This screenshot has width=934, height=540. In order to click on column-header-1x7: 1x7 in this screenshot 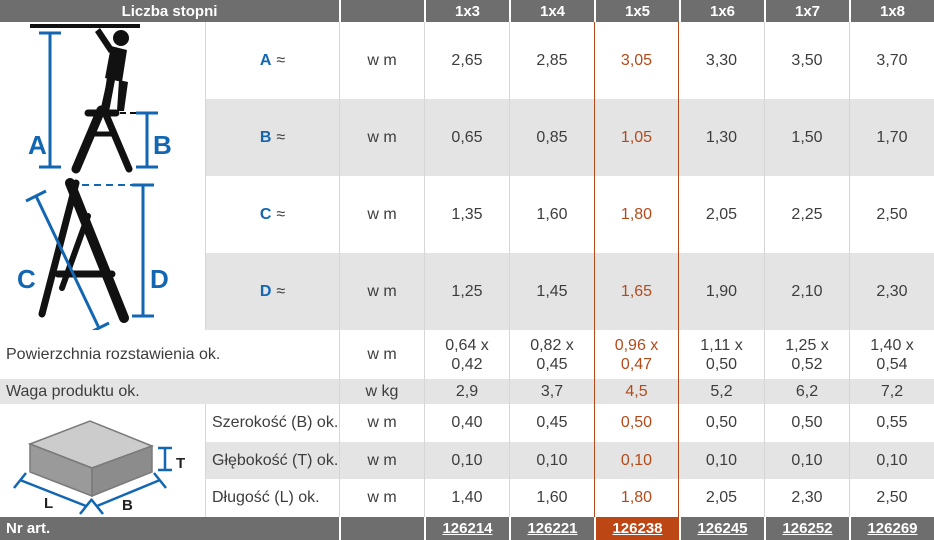, I will do `click(806, 11)`.